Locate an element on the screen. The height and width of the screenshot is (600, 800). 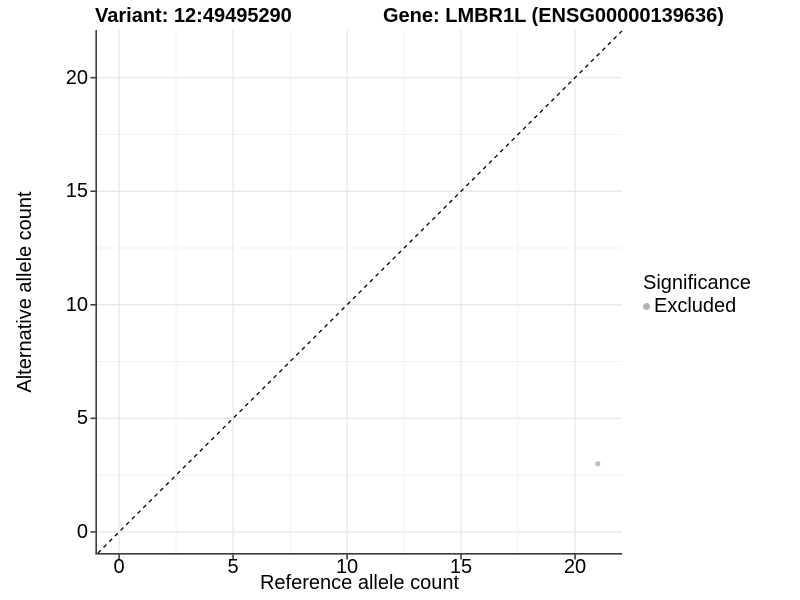
legend-item-excluded: Excluded is located at coordinates (697, 306).